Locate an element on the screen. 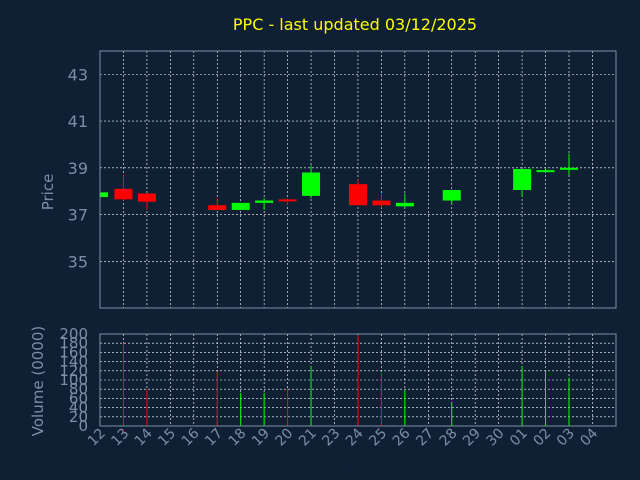 This screenshot has width=640, height=480. date-tick-label: 18 is located at coordinates (238, 438).